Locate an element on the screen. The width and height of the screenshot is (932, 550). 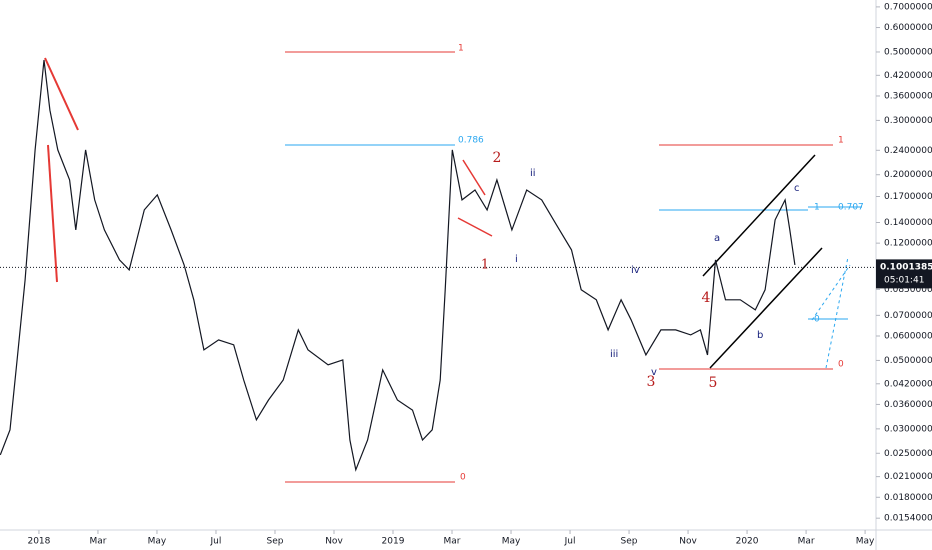
y-tick-label: 0.7000000 is located at coordinates (908, 7).